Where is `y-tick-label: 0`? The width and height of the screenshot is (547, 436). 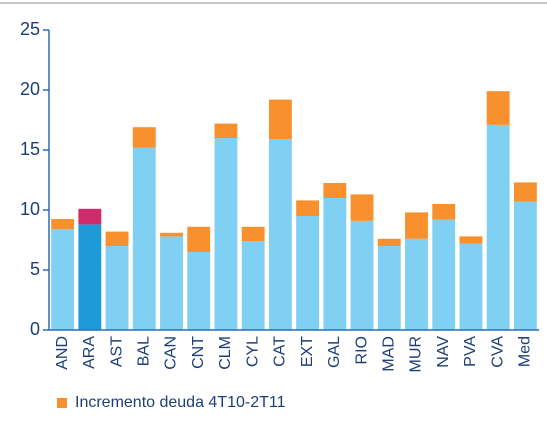
y-tick-label: 0 is located at coordinates (35, 329).